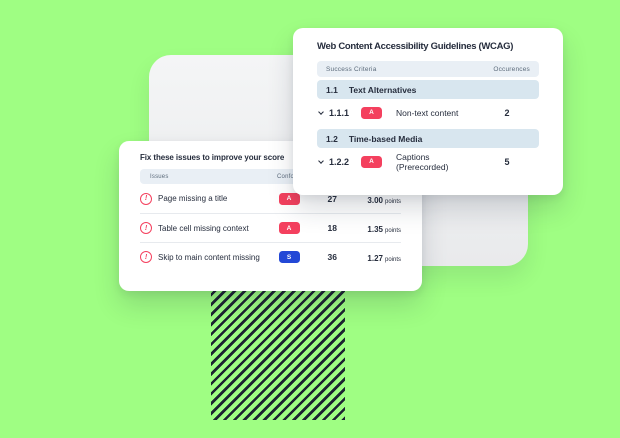 This screenshot has height=438, width=620. Describe the element at coordinates (339, 161) in the screenshot. I see `criterion-number: 1.2.2` at that location.